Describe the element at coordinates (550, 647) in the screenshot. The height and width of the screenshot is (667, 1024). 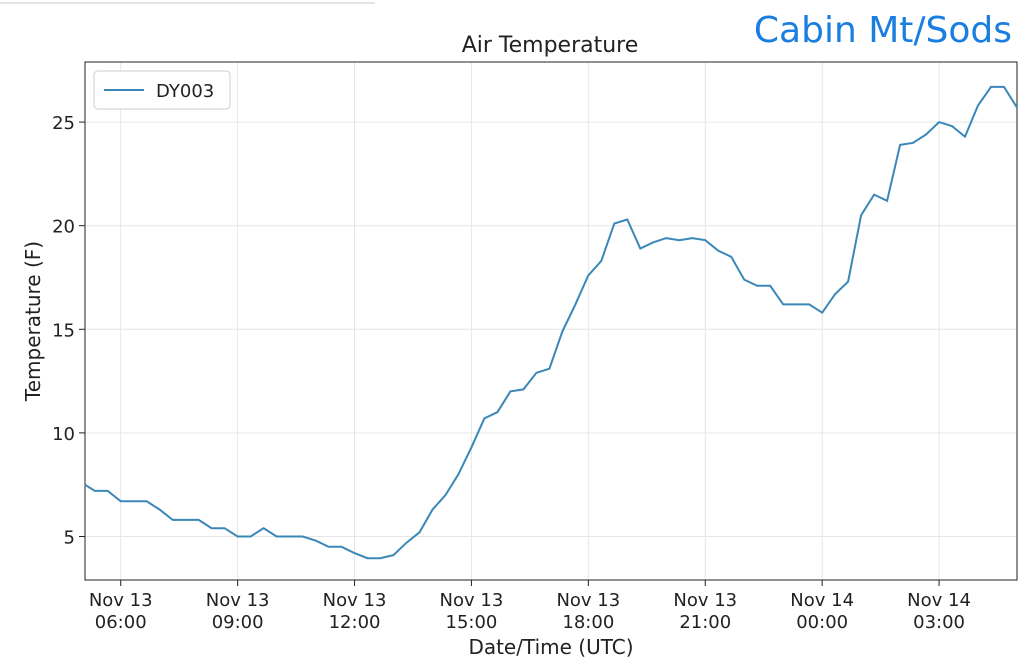
I see `x-axis-label: Date/Time (UTC)` at that location.